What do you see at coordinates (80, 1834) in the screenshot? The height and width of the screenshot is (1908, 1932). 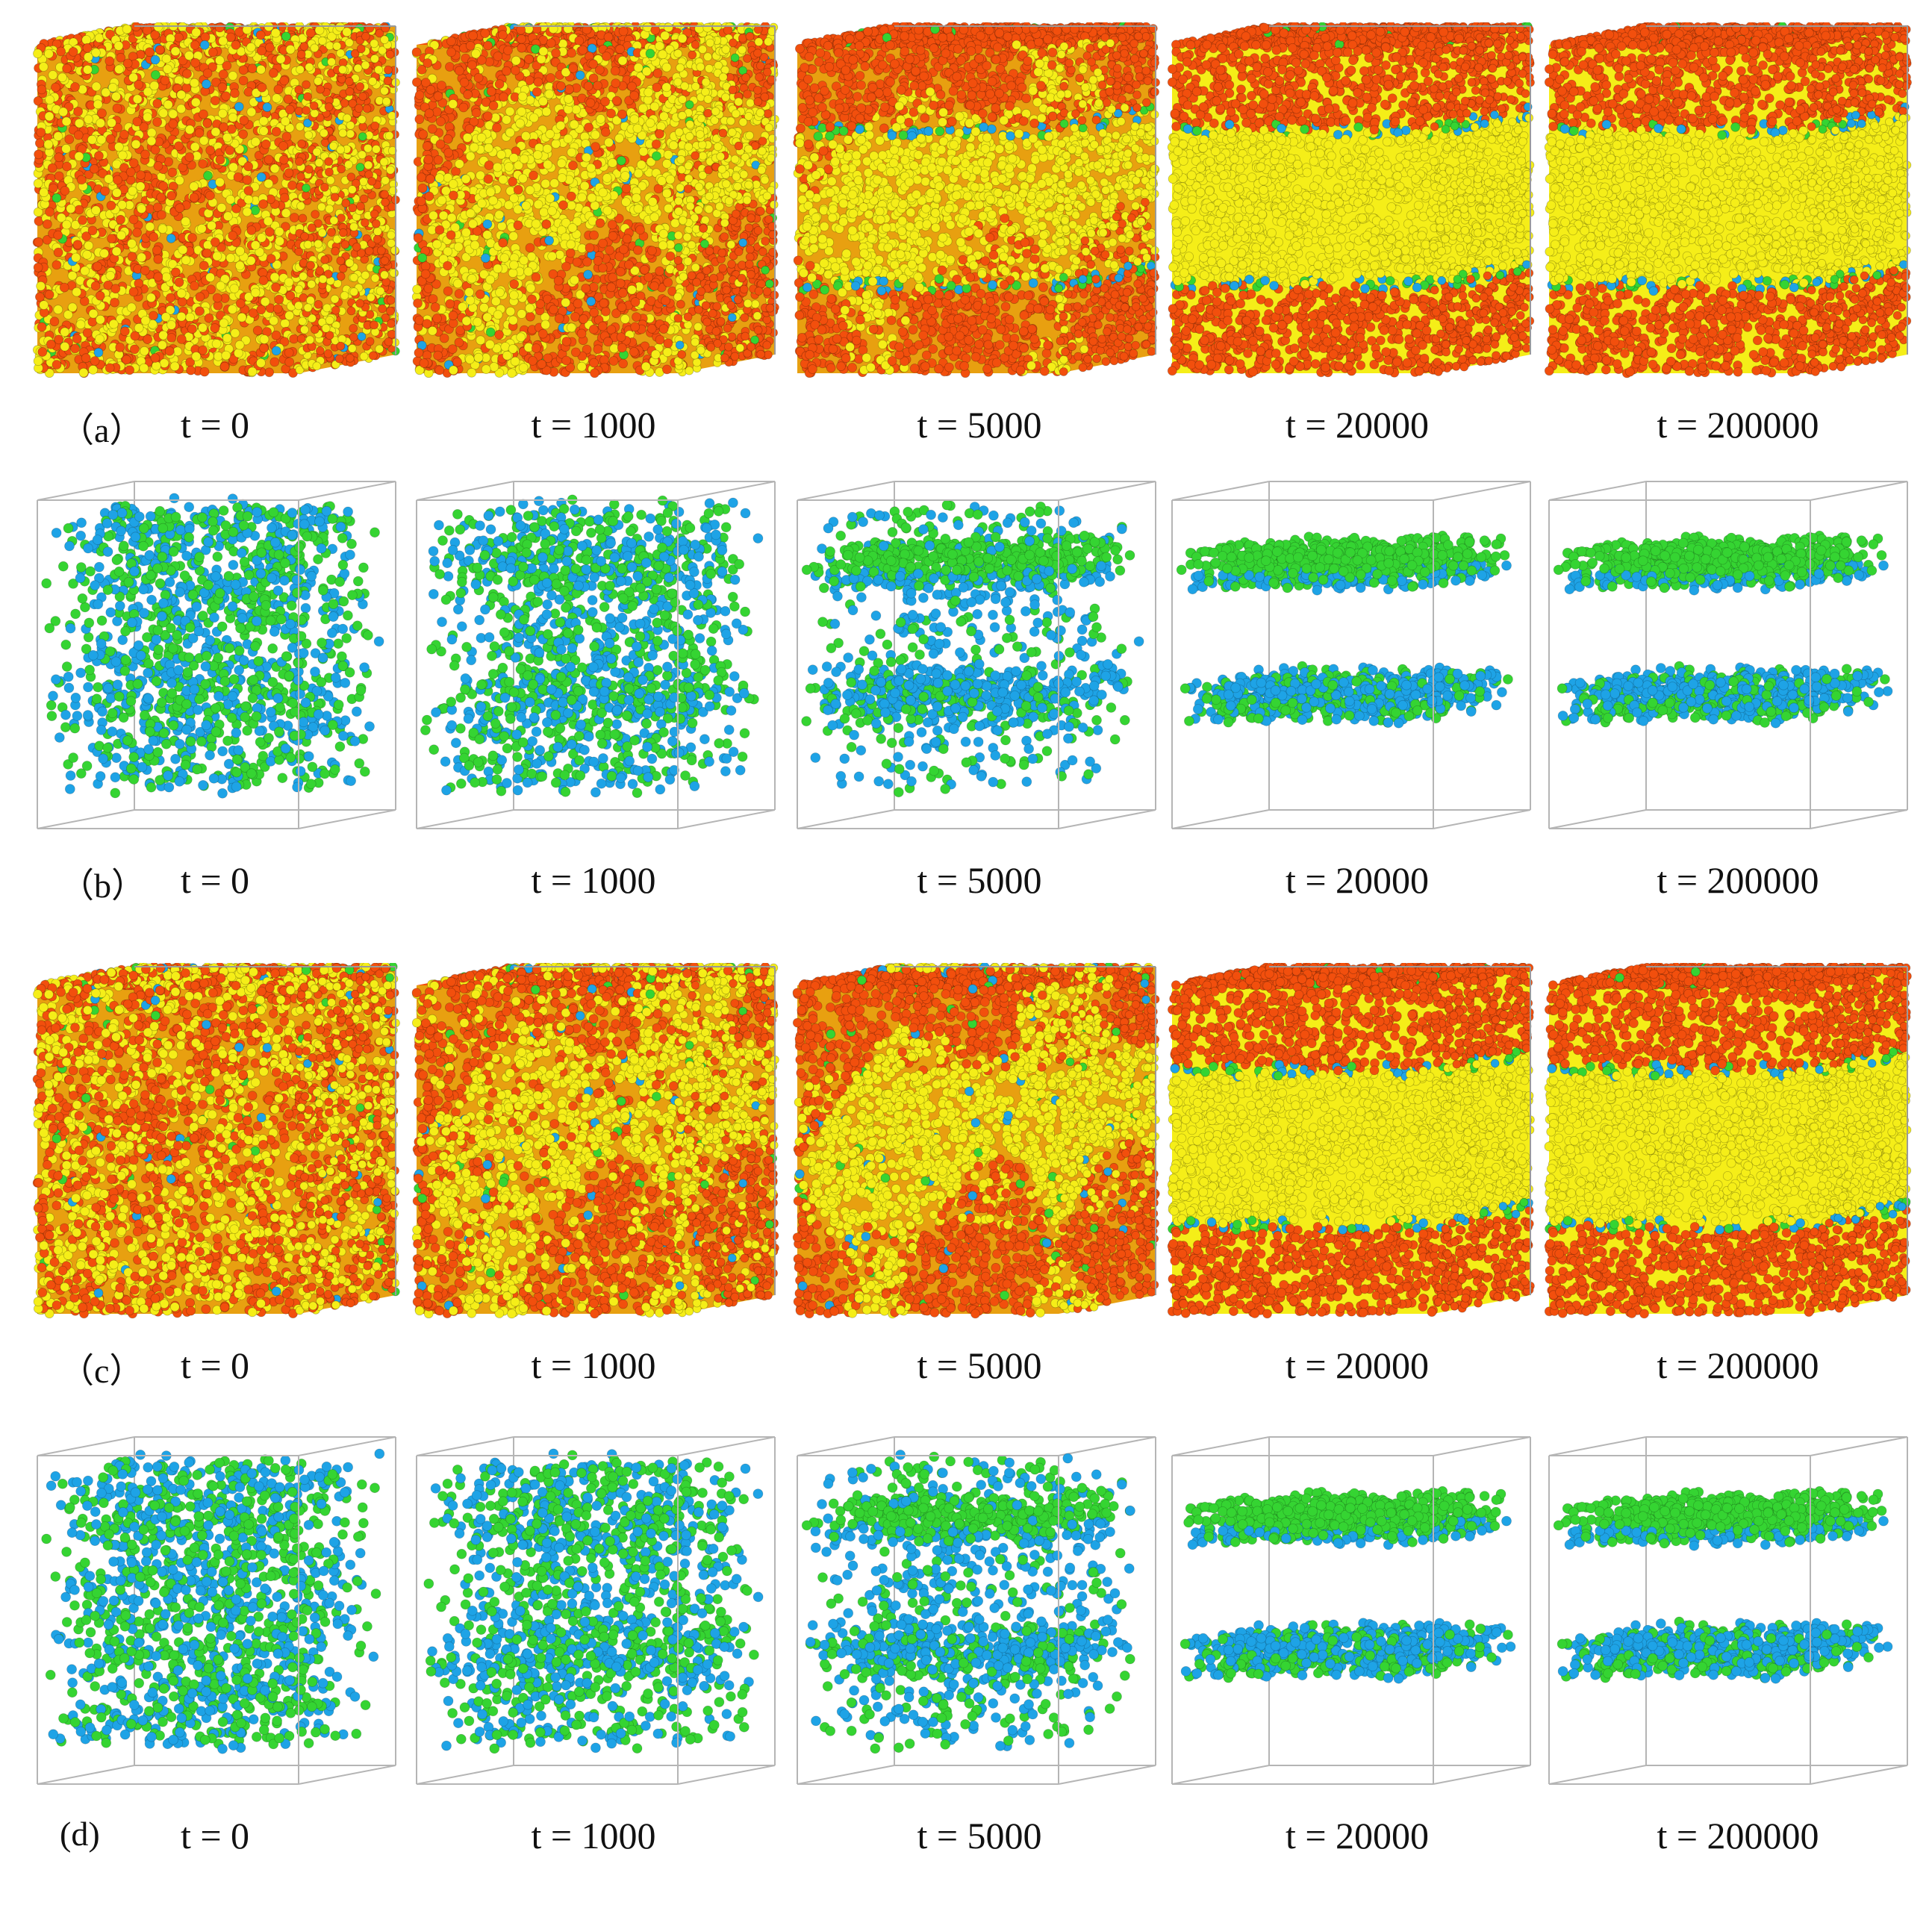 I see `row-label: (d)` at bounding box center [80, 1834].